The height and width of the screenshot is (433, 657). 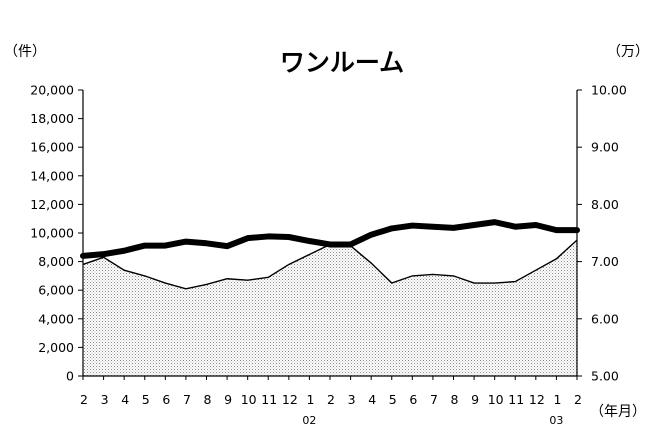 What do you see at coordinates (70, 376) in the screenshot?
I see `left-tick-label: 0` at bounding box center [70, 376].